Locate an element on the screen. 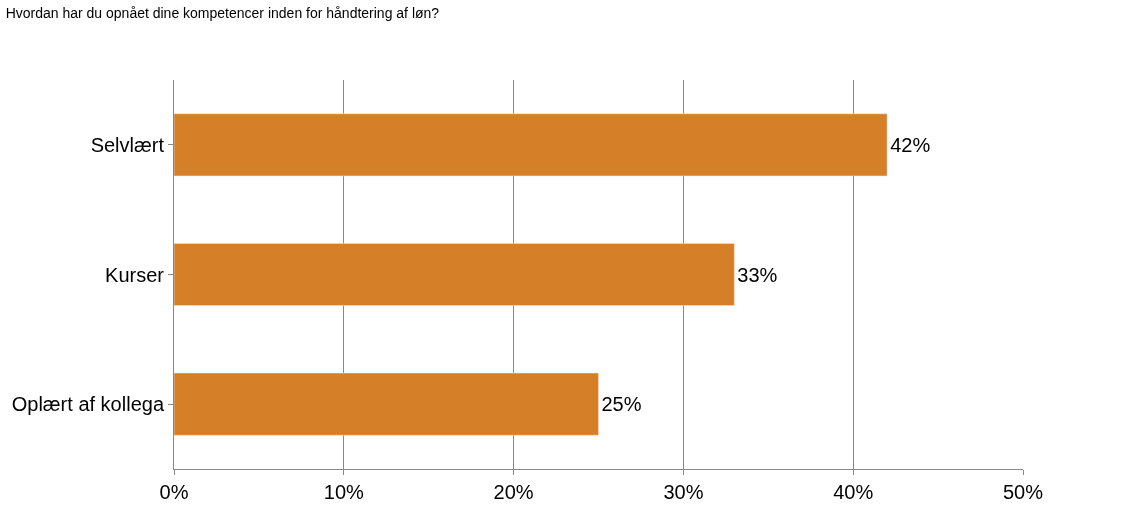  data-label: 42% is located at coordinates (910, 144).